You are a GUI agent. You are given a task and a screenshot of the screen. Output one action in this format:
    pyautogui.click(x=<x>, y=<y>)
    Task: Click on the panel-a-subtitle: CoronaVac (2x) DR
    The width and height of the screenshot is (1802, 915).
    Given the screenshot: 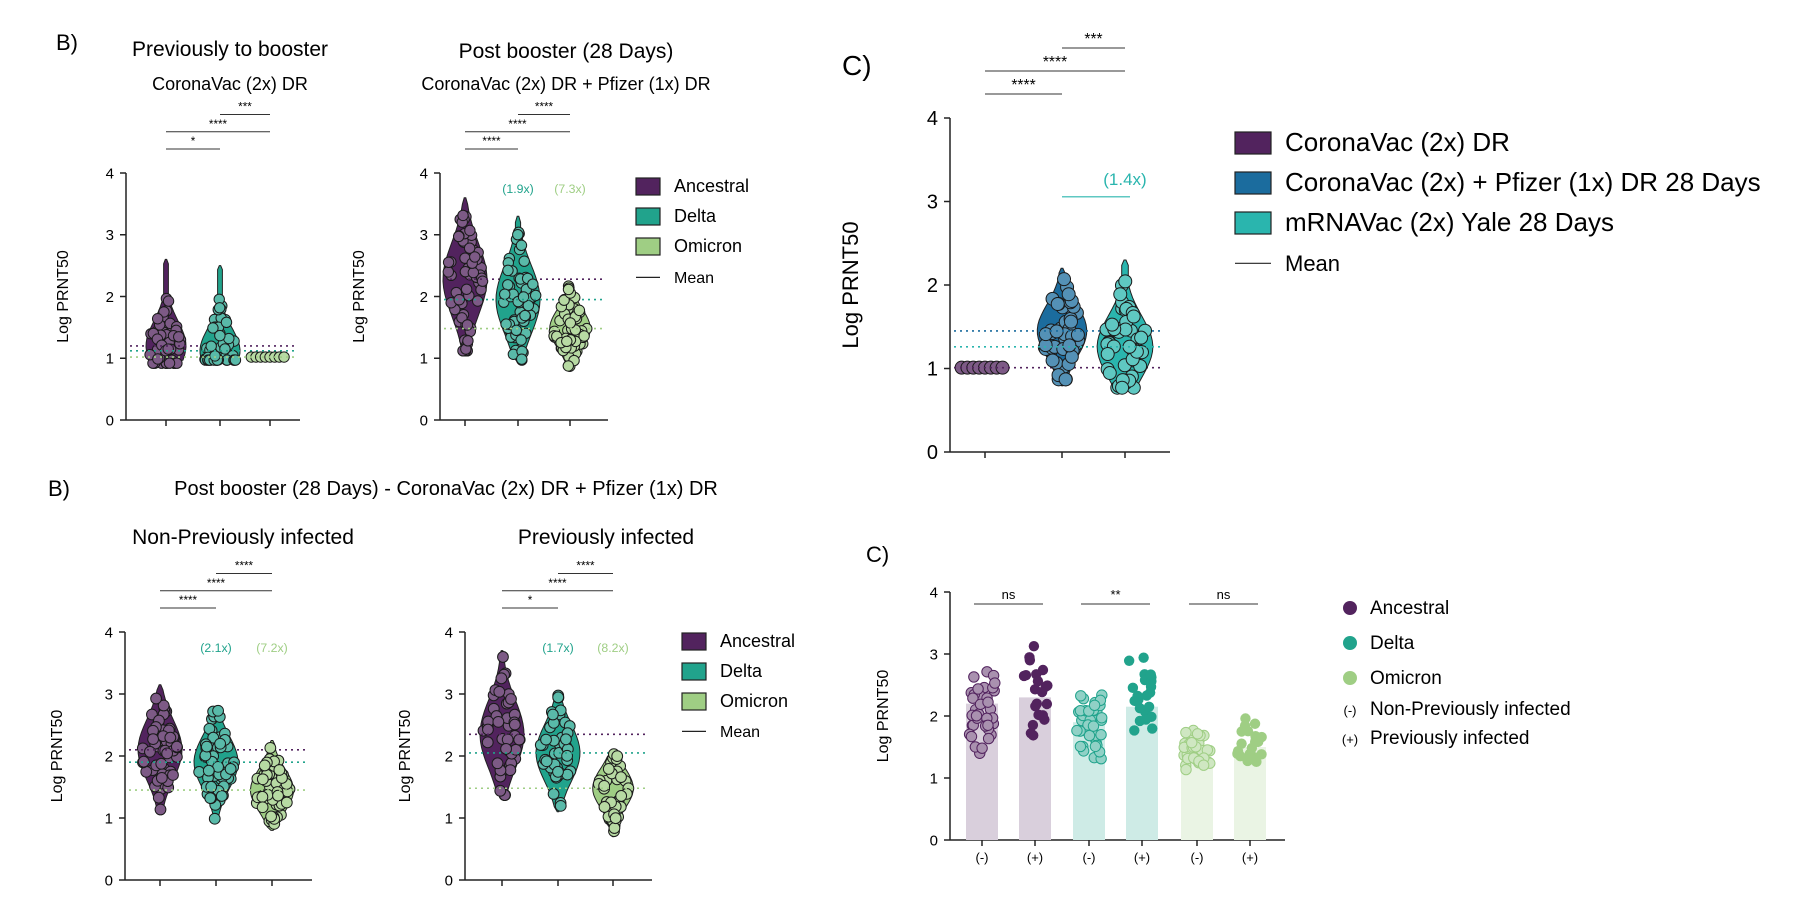 What is the action you would take?
    pyautogui.click(x=230, y=84)
    